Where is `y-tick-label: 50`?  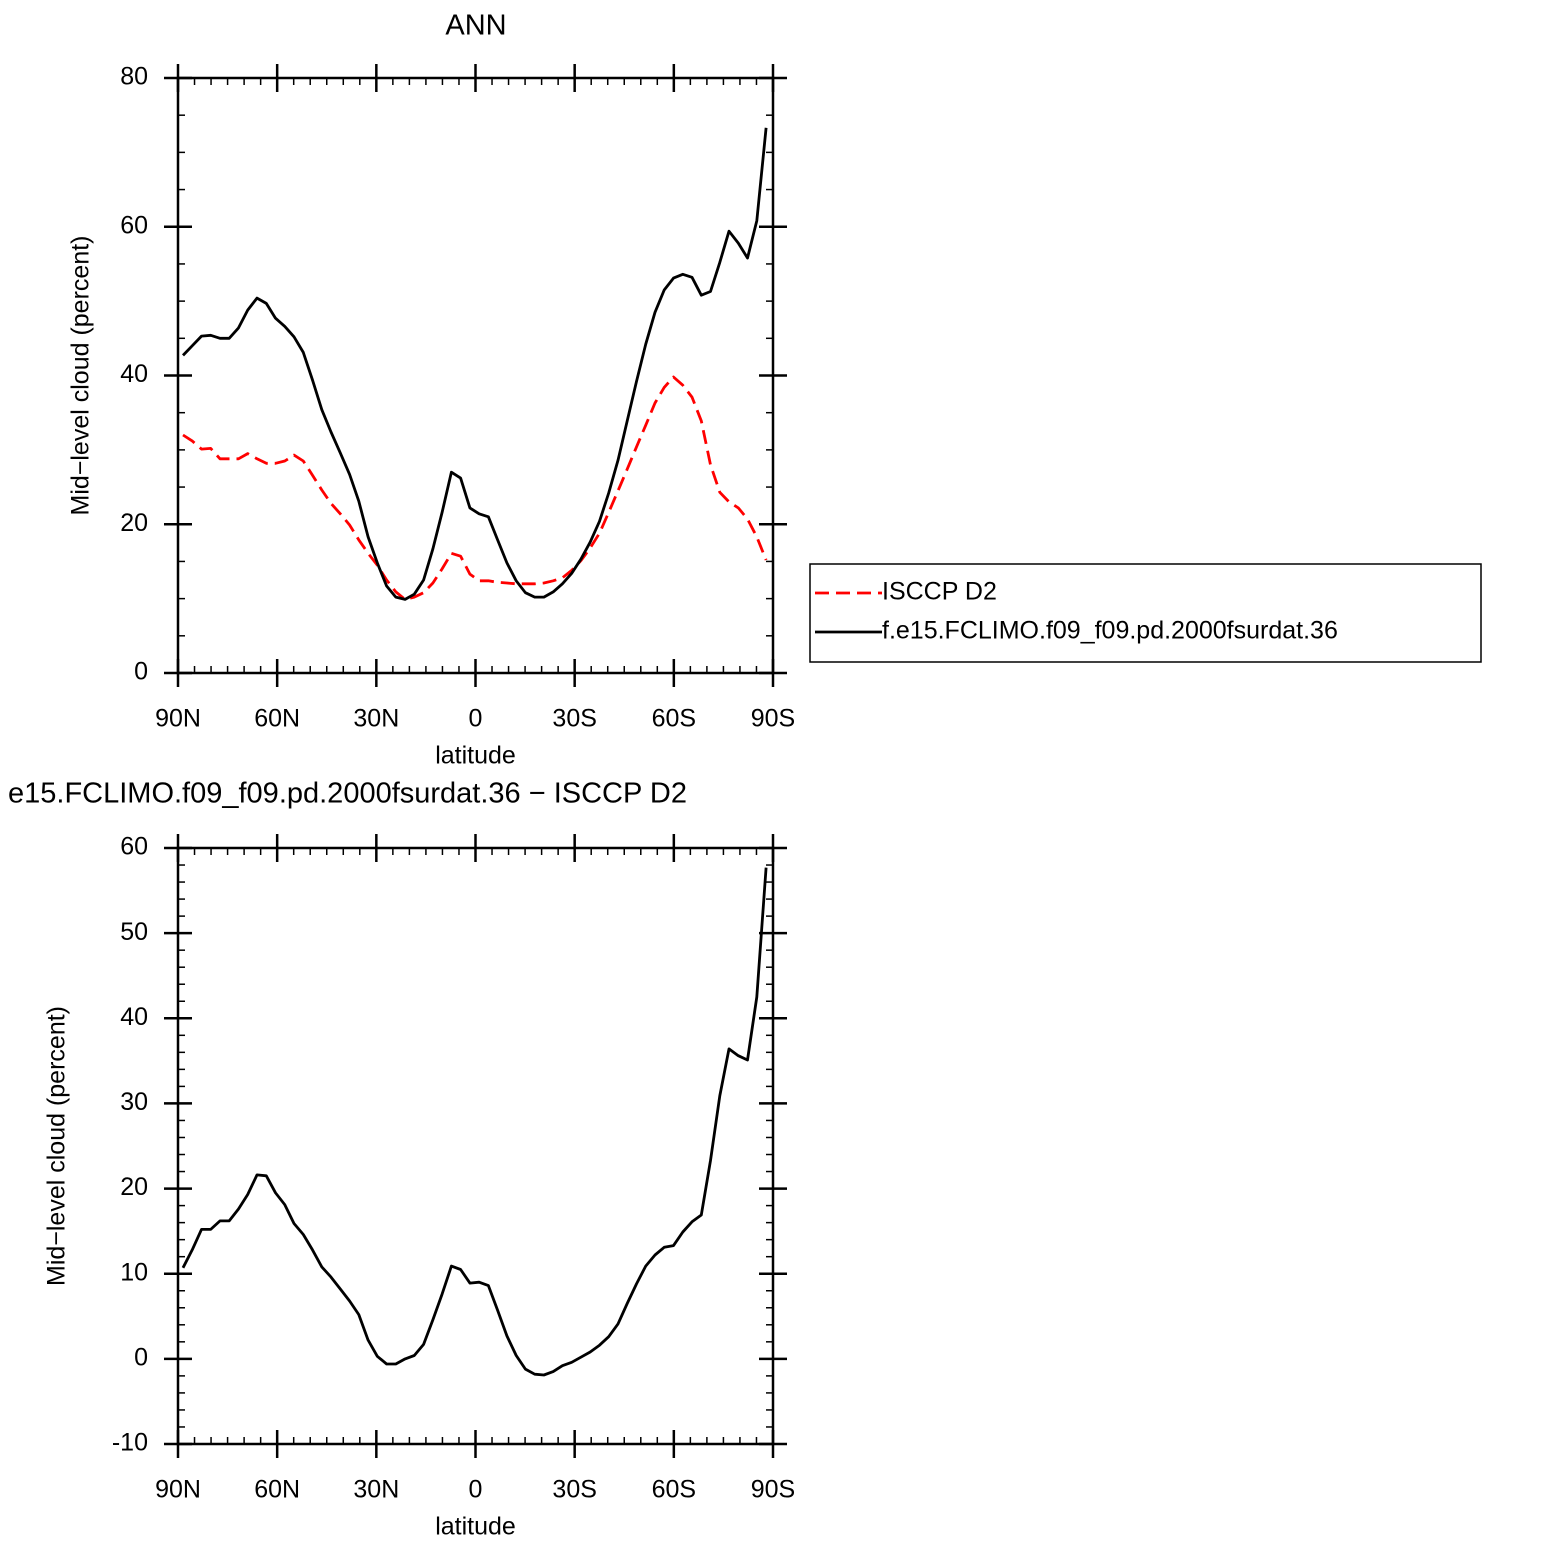 y-tick-label: 50 is located at coordinates (134, 932).